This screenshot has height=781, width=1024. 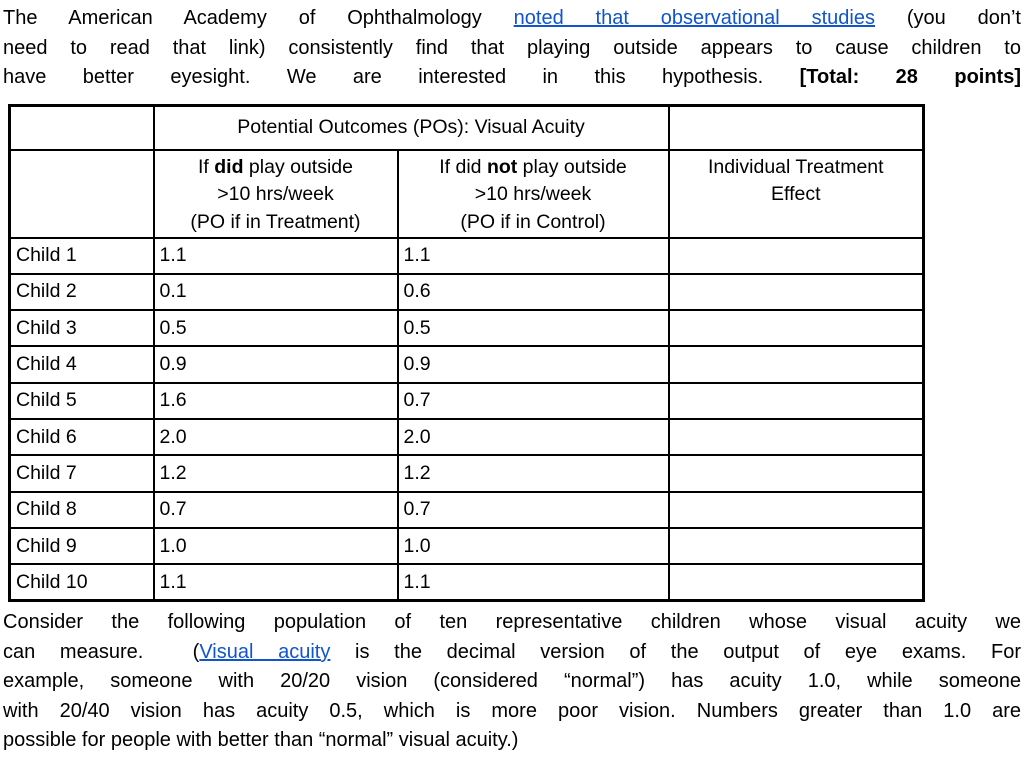 I want to click on table-row: Child 6 2.0 2.0, so click(x=466, y=437).